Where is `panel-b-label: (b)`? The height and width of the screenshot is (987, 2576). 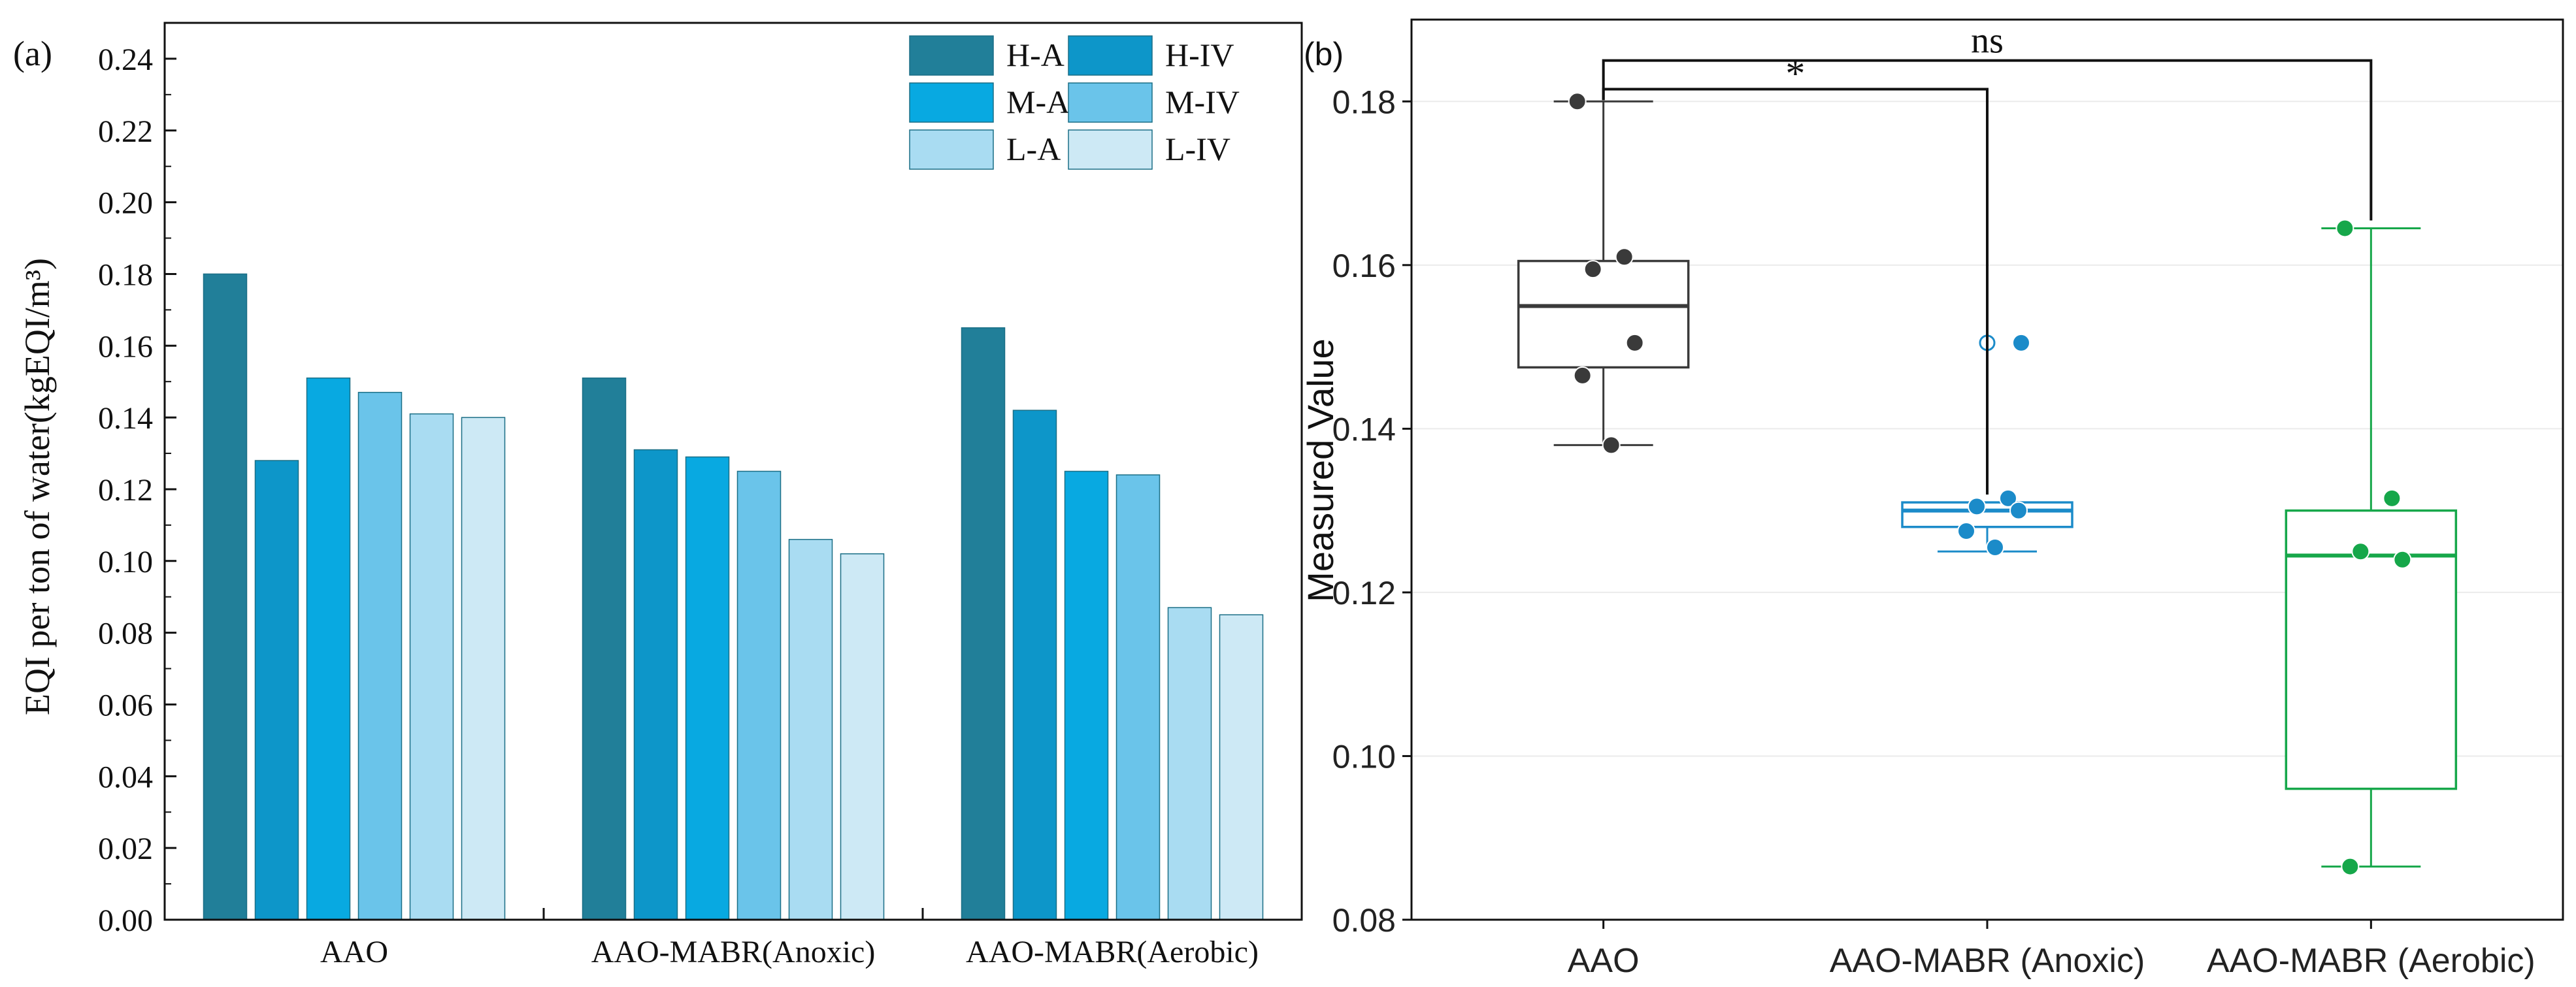
panel-b-label: (b) is located at coordinates (1324, 54).